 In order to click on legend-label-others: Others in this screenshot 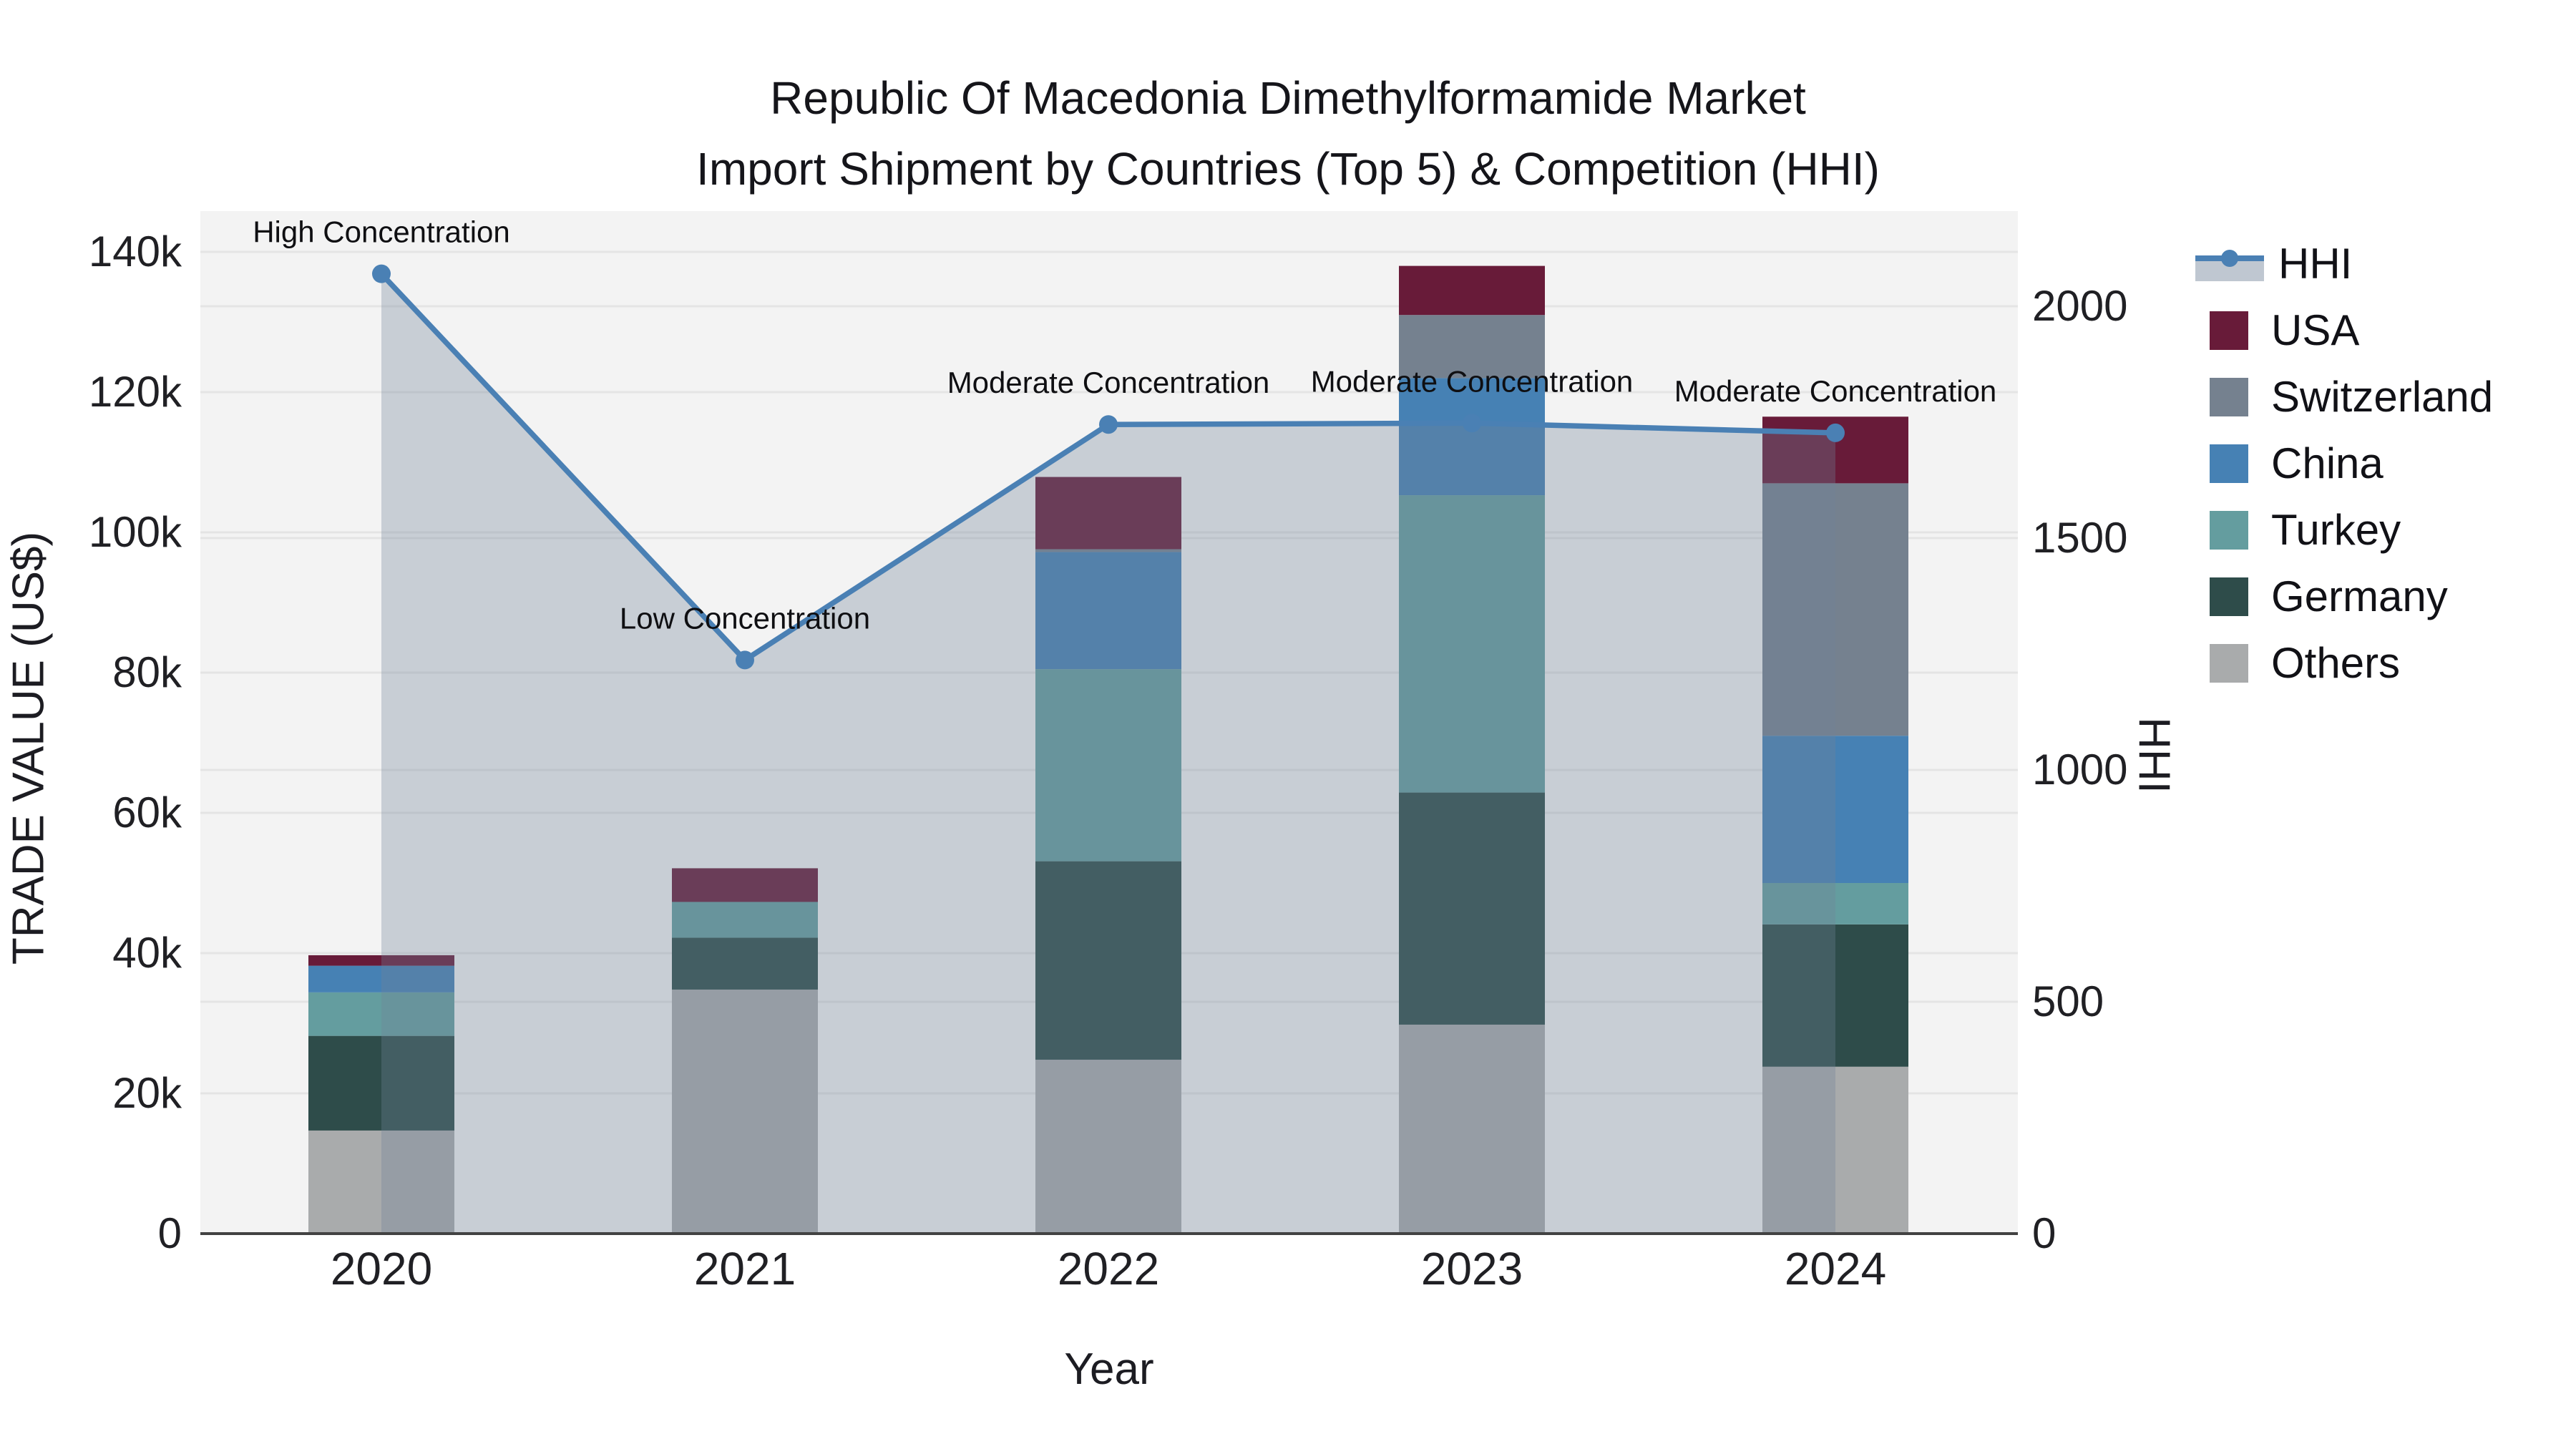, I will do `click(2336, 663)`.